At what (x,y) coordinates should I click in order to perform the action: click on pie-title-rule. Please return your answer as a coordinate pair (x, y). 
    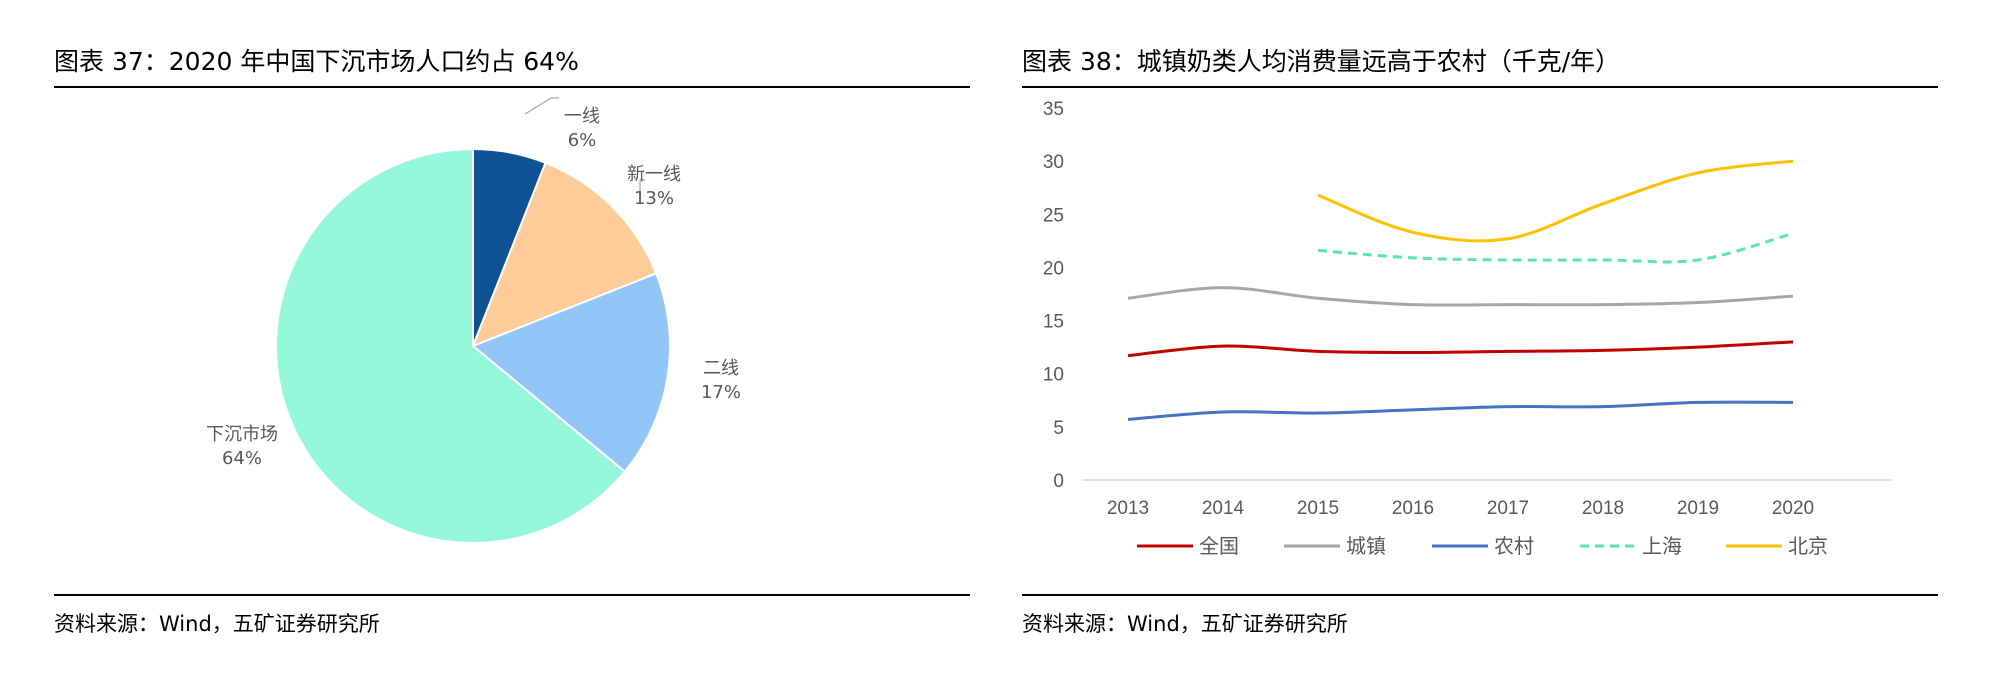
    Looking at the image, I should click on (512, 87).